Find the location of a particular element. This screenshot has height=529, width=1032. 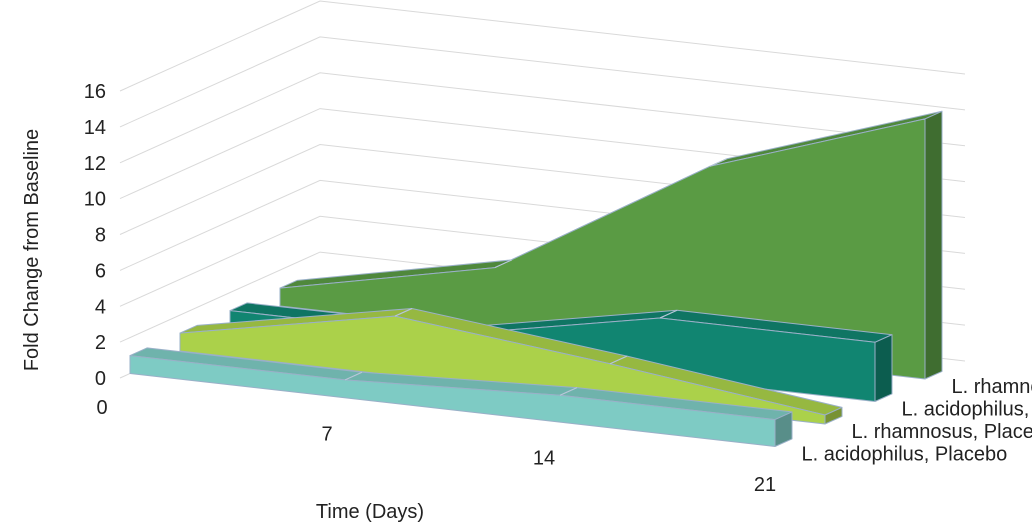

y-tick-label: 6 is located at coordinates (100, 271).